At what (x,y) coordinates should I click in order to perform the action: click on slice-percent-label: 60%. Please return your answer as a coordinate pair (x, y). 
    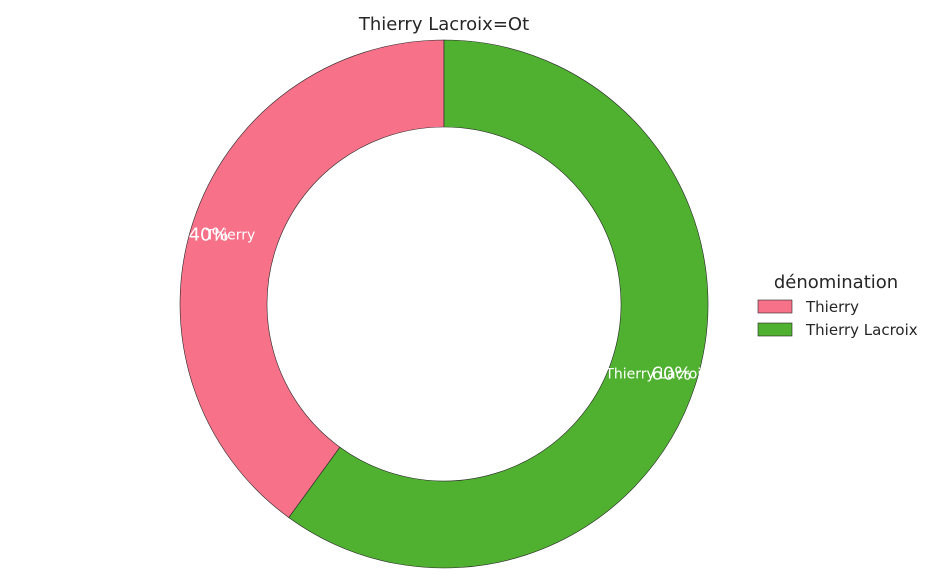
    Looking at the image, I should click on (671, 373).